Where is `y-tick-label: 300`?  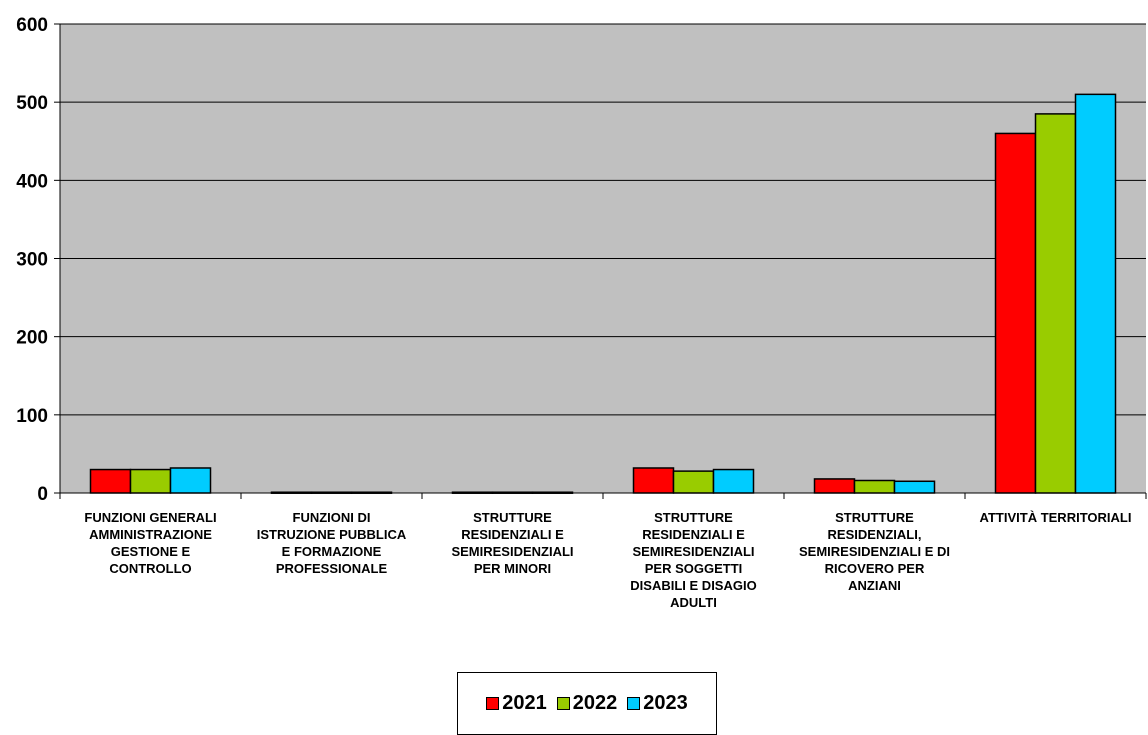 y-tick-label: 300 is located at coordinates (32, 260).